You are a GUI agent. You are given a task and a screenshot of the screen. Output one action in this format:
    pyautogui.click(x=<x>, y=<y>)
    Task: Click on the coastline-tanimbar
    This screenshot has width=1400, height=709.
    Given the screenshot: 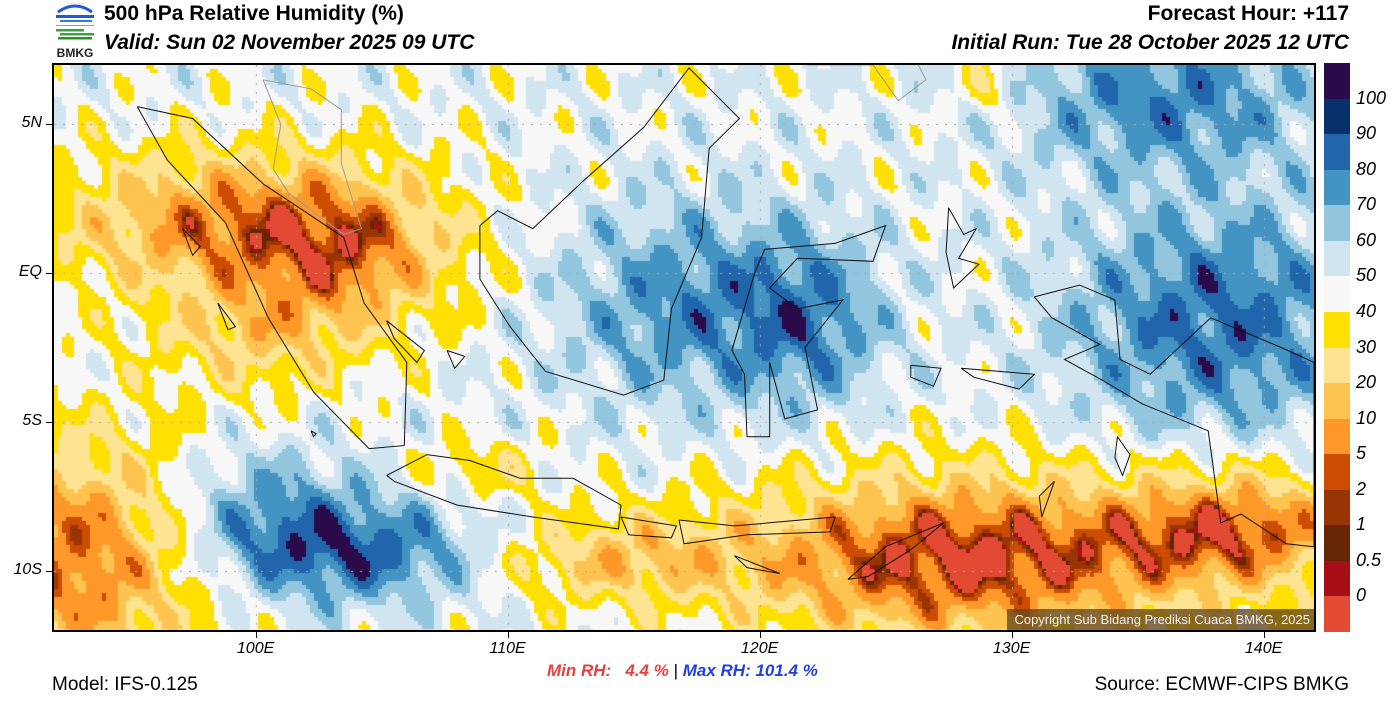 What is the action you would take?
    pyautogui.click(x=1046, y=499)
    